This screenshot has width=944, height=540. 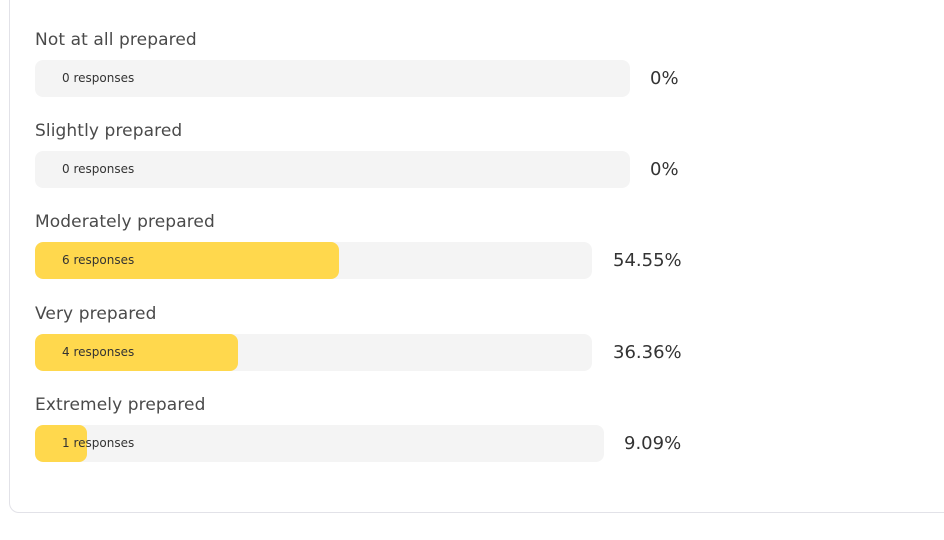 What do you see at coordinates (109, 131) in the screenshot?
I see `option-label: Slightly prepared` at bounding box center [109, 131].